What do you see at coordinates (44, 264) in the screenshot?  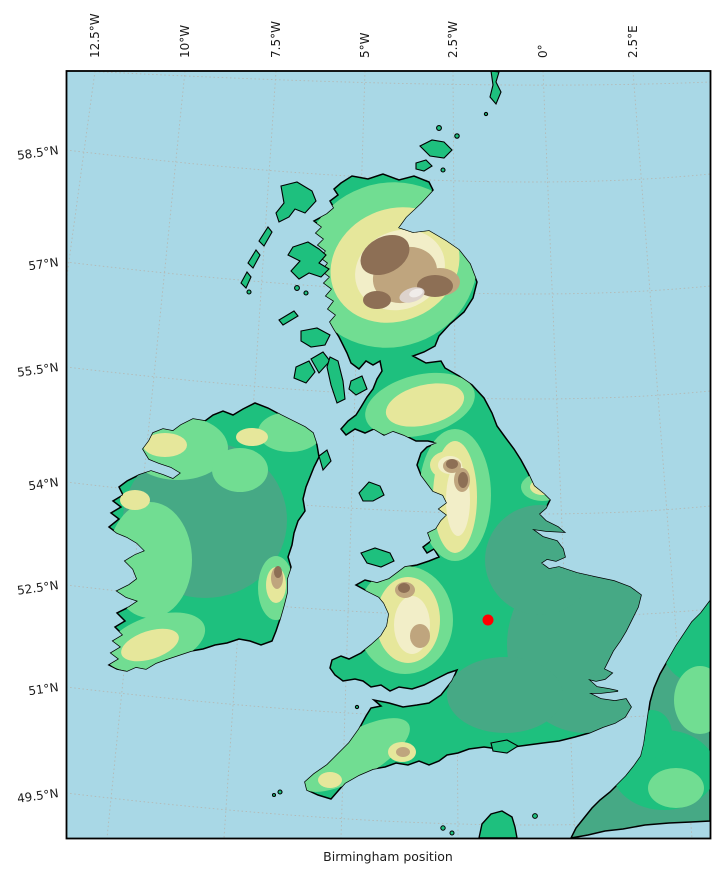 I see `y-tick-label: 57°N` at bounding box center [44, 264].